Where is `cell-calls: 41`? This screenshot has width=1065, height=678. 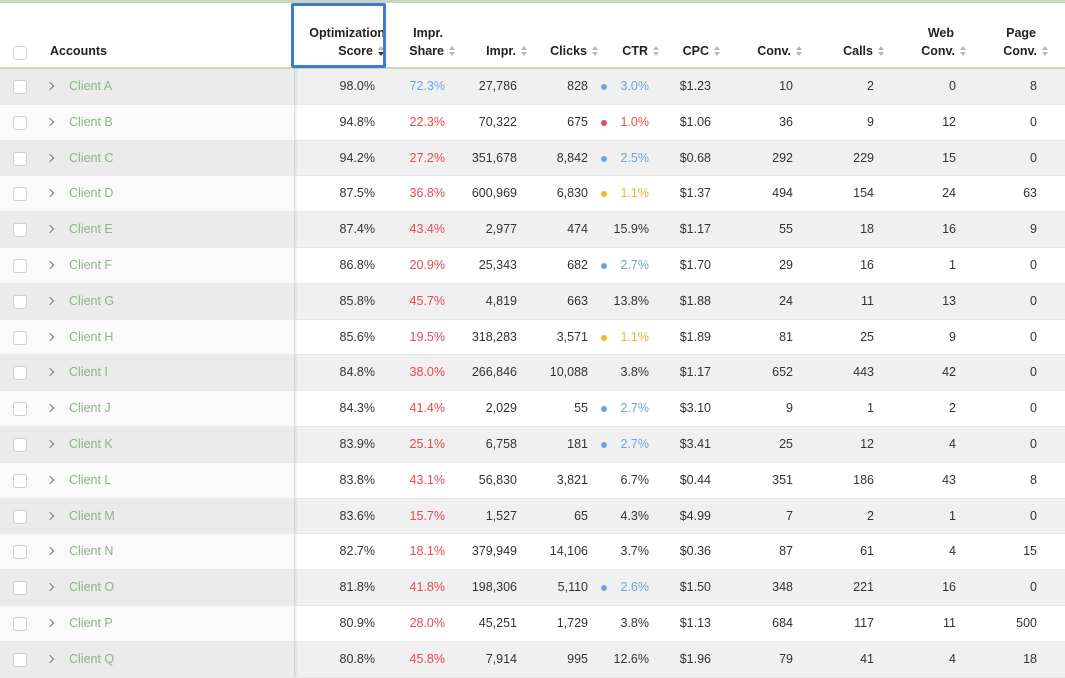
cell-calls: 41 is located at coordinates (867, 658).